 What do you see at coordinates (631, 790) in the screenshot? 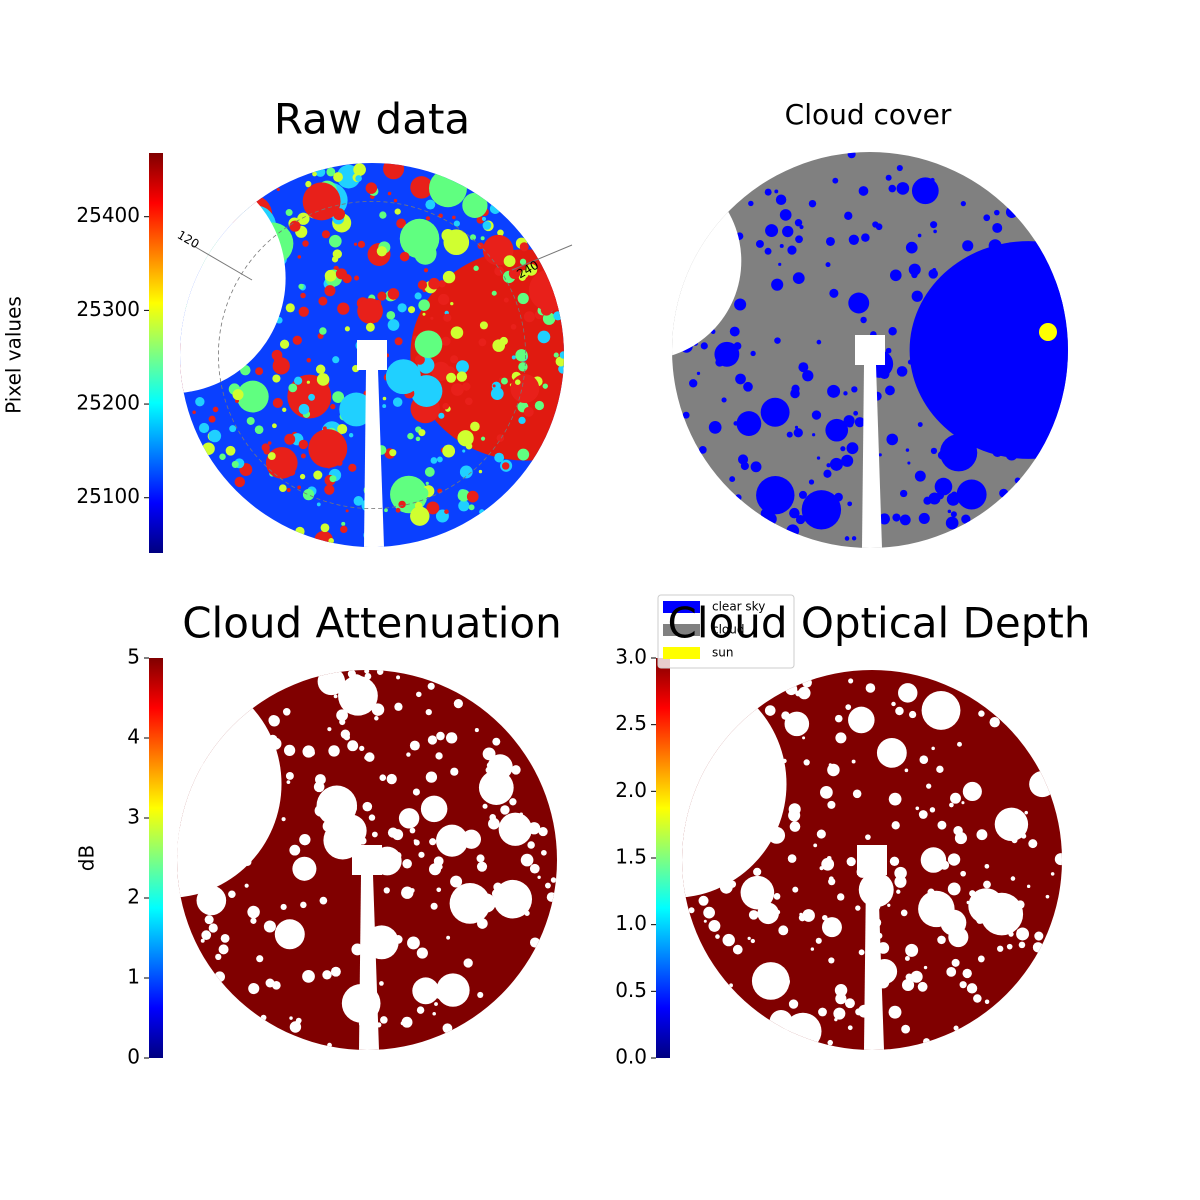
I see `colorbar-tick-label: 2.0` at bounding box center [631, 790].